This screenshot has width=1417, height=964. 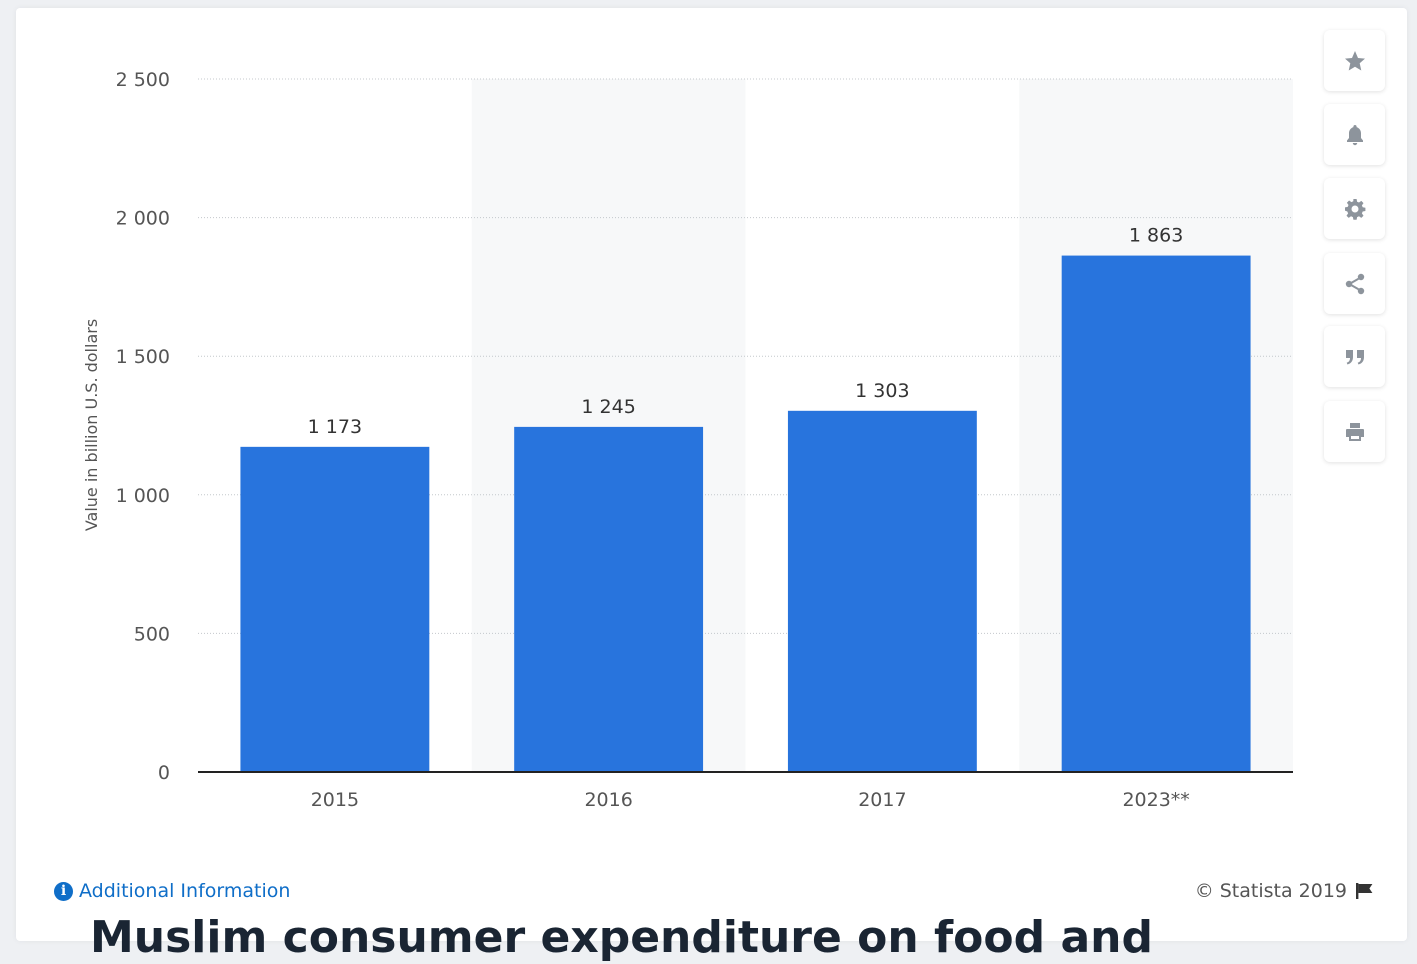 What do you see at coordinates (185, 891) in the screenshot?
I see `additional-information-label: Additional Information` at bounding box center [185, 891].